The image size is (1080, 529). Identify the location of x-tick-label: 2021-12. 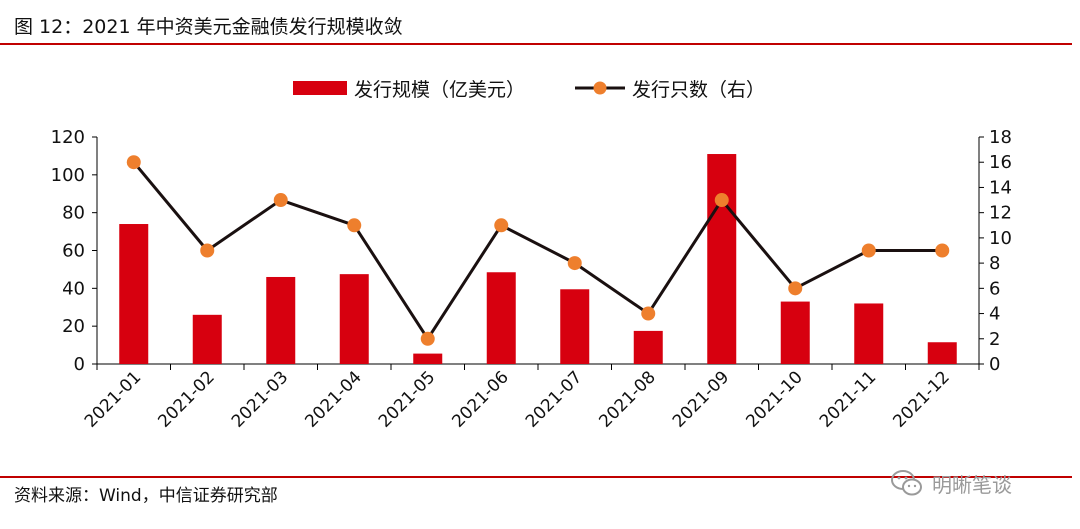
(921, 399).